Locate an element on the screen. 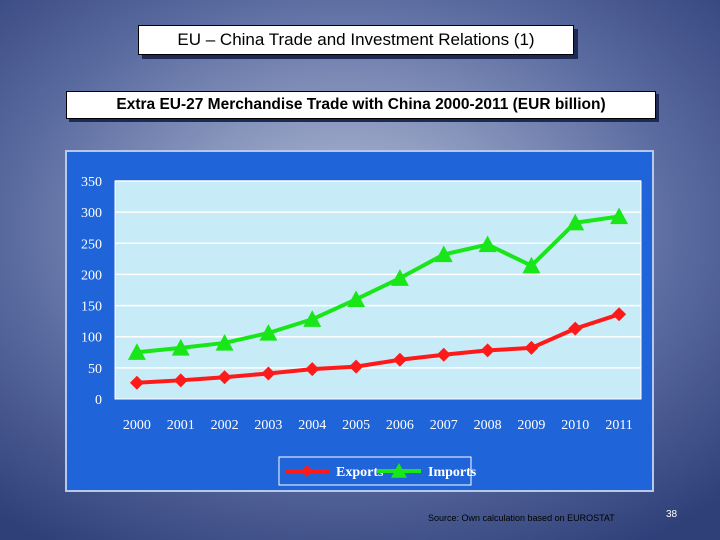 Image resolution: width=720 pixels, height=540 pixels. x-tick-label: 2009 is located at coordinates (531, 425).